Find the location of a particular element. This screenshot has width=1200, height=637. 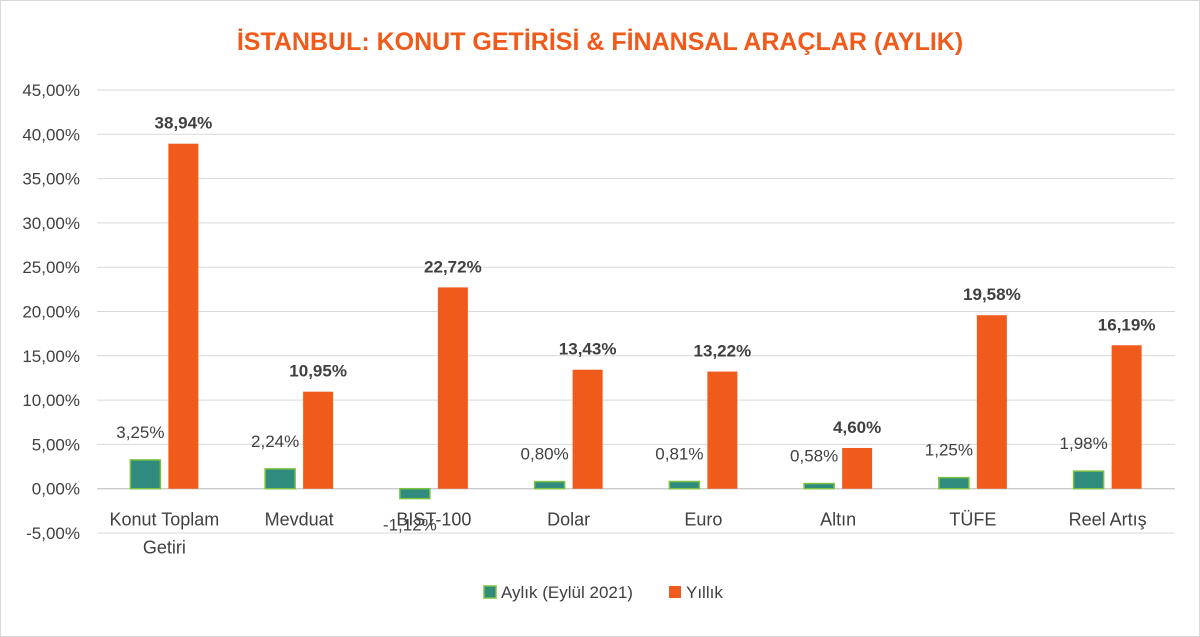

y-tick-label: 30,00% is located at coordinates (51, 223).